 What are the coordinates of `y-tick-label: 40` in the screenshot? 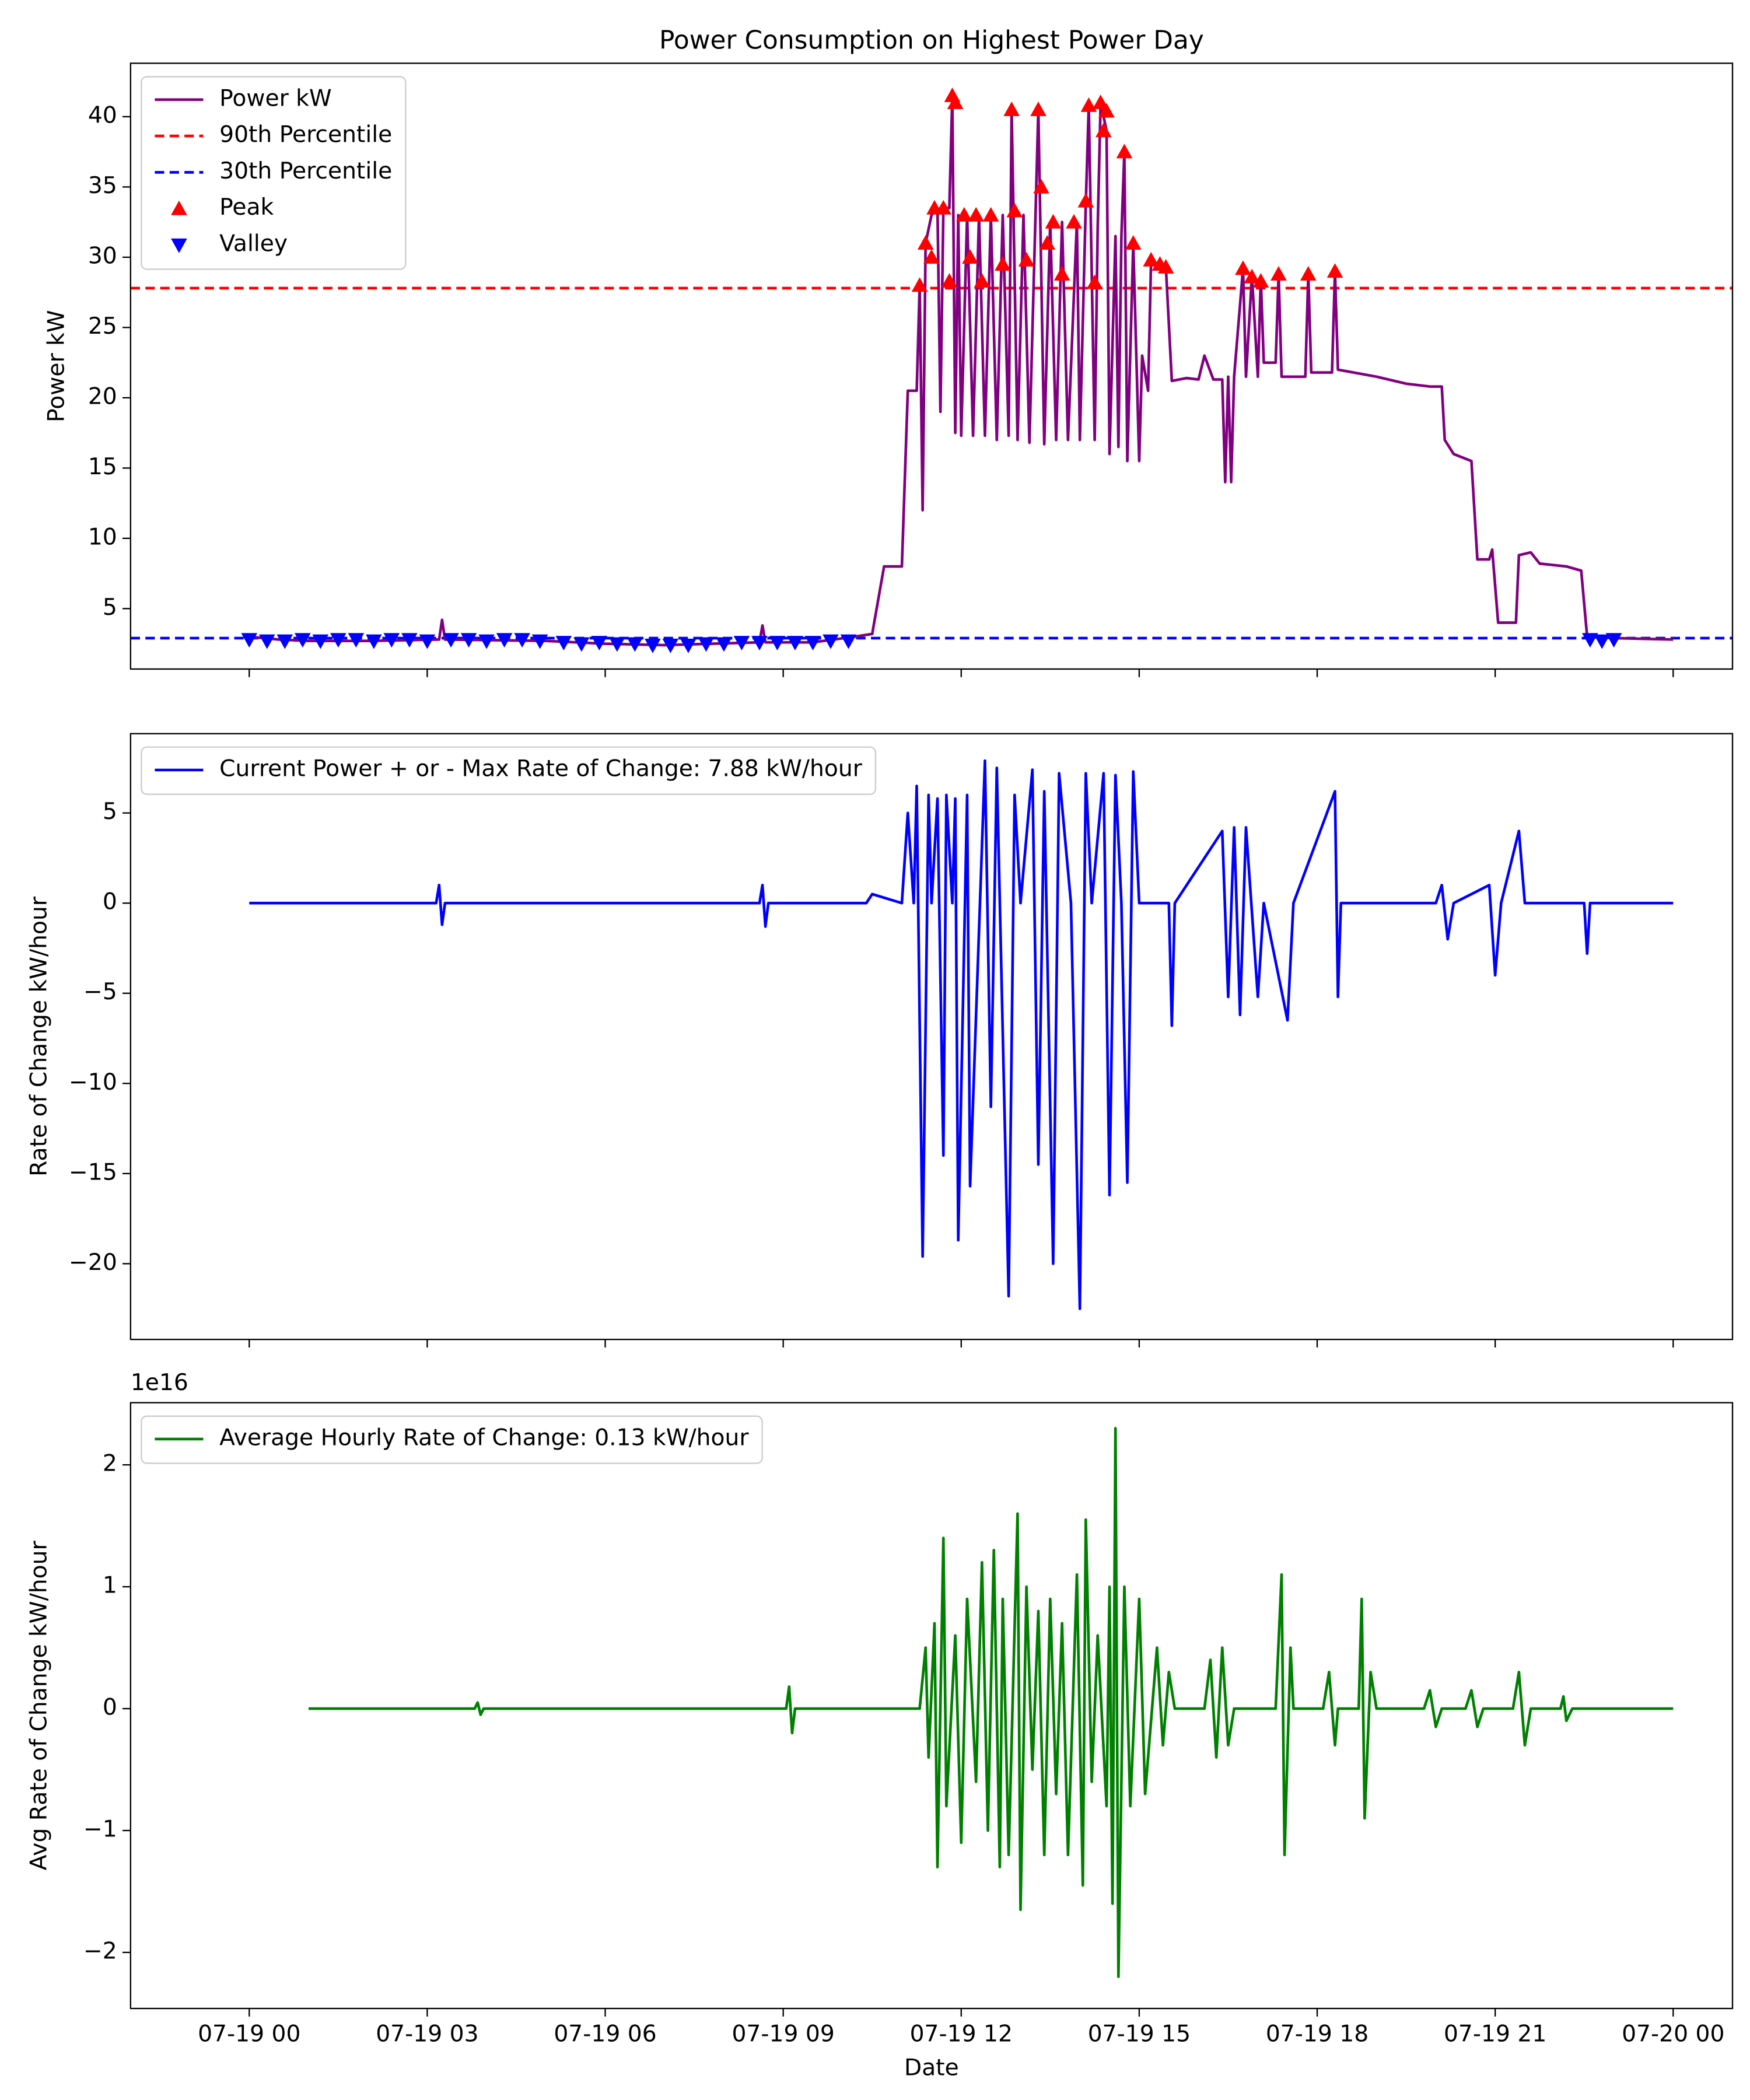 It's located at (102, 116).